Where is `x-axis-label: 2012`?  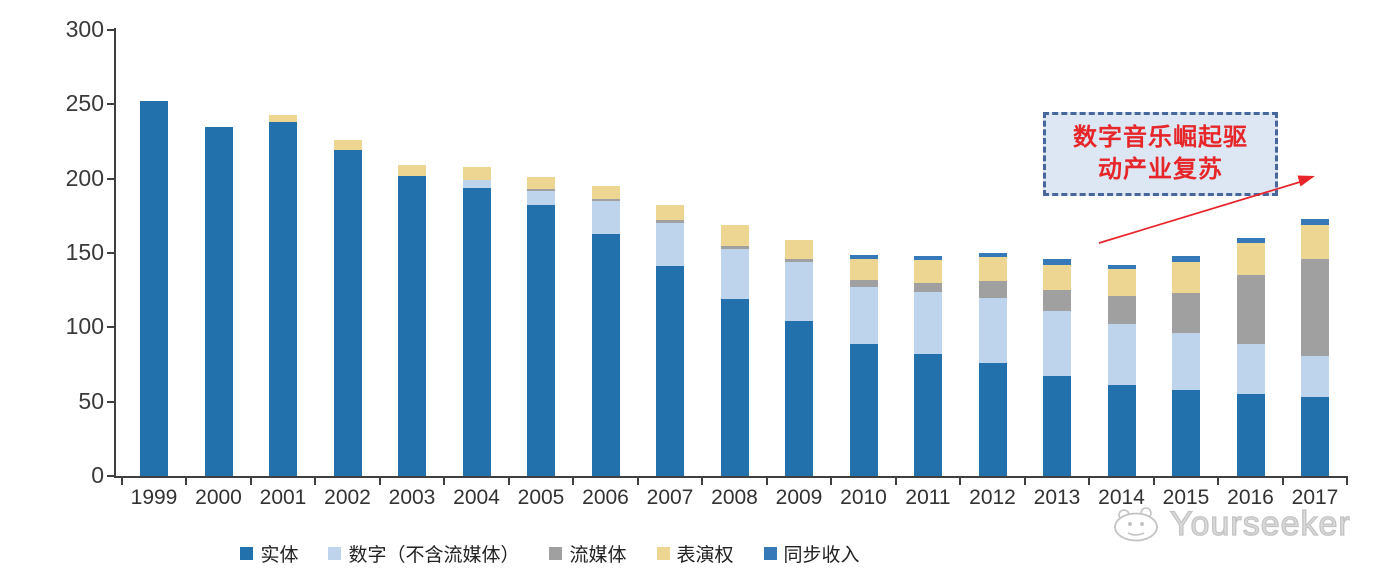
x-axis-label: 2012 is located at coordinates (992, 497).